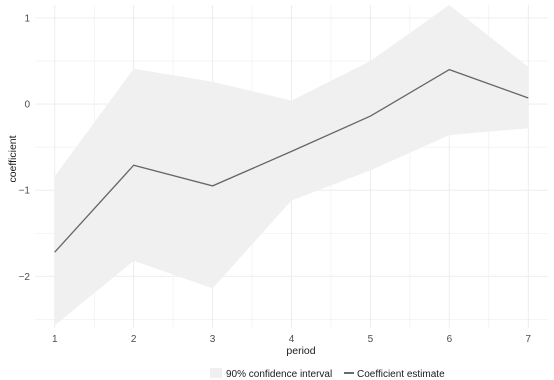 The width and height of the screenshot is (554, 380). What do you see at coordinates (450, 339) in the screenshot?
I see `x-tick-label: 6` at bounding box center [450, 339].